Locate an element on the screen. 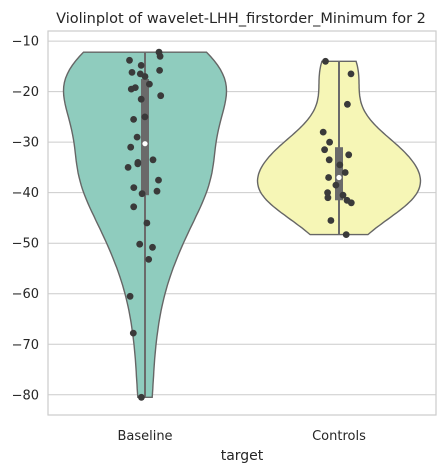 This screenshot has width=446, height=473. y-tick-label: −30 is located at coordinates (25, 143).